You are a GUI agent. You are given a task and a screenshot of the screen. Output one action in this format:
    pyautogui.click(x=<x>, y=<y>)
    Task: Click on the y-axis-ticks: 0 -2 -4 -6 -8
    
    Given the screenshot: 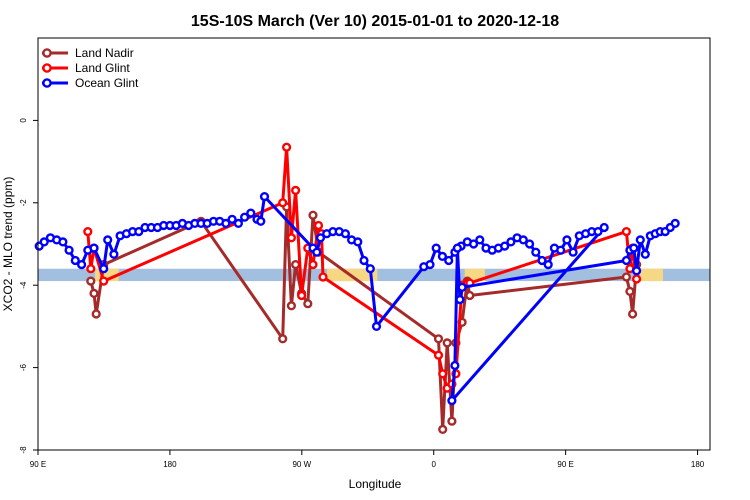 What is the action you would take?
    pyautogui.click(x=28, y=286)
    